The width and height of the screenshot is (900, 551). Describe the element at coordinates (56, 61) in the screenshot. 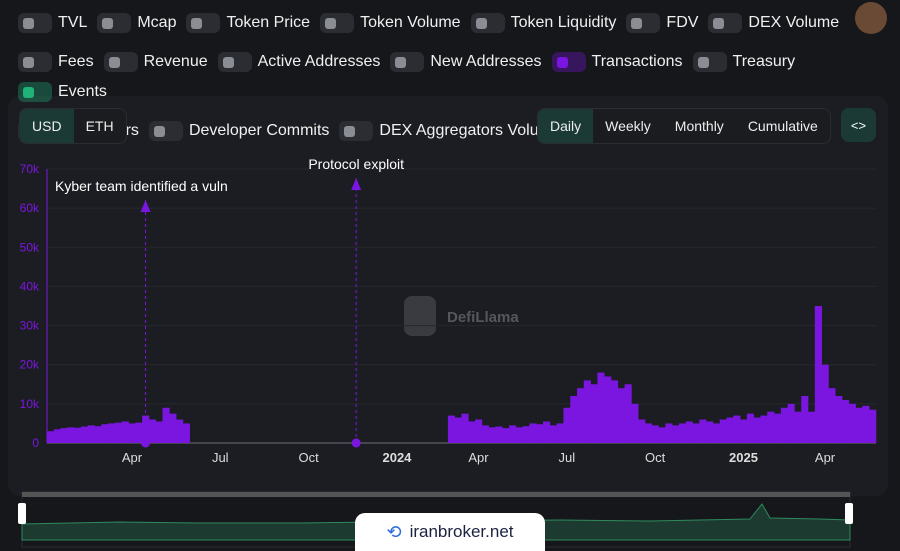

I see `metric-toggle: Fees` at that location.